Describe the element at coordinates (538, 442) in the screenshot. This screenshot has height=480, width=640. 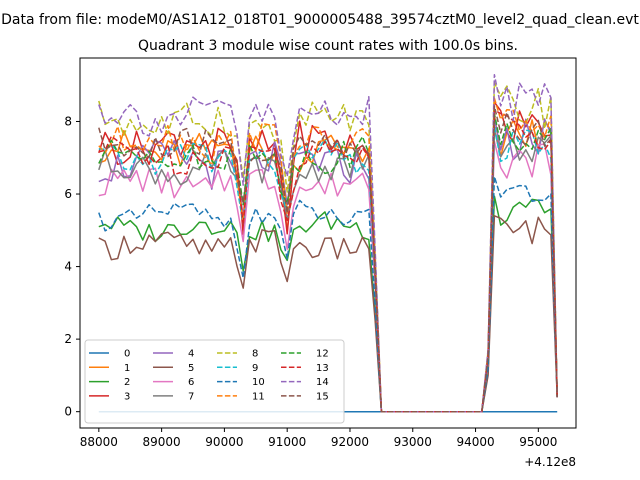
I see `x-tick-label: 95000` at that location.